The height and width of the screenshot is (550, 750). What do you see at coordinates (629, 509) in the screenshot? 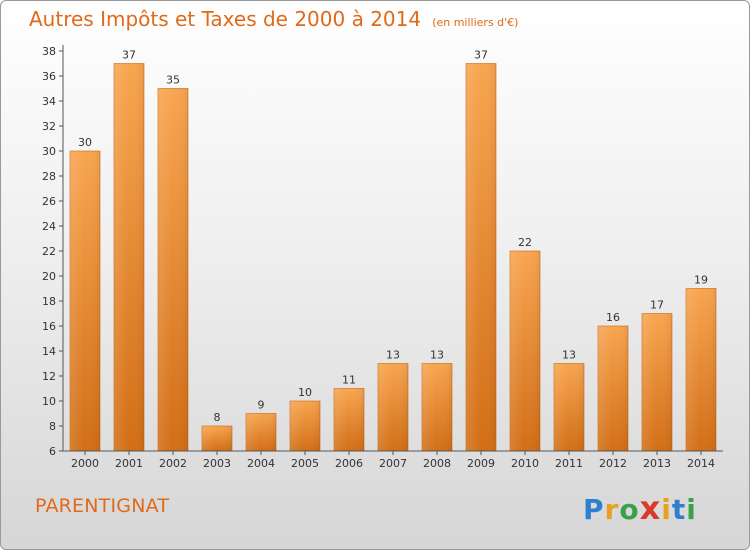
I see `logo-letter: o` at bounding box center [629, 509].